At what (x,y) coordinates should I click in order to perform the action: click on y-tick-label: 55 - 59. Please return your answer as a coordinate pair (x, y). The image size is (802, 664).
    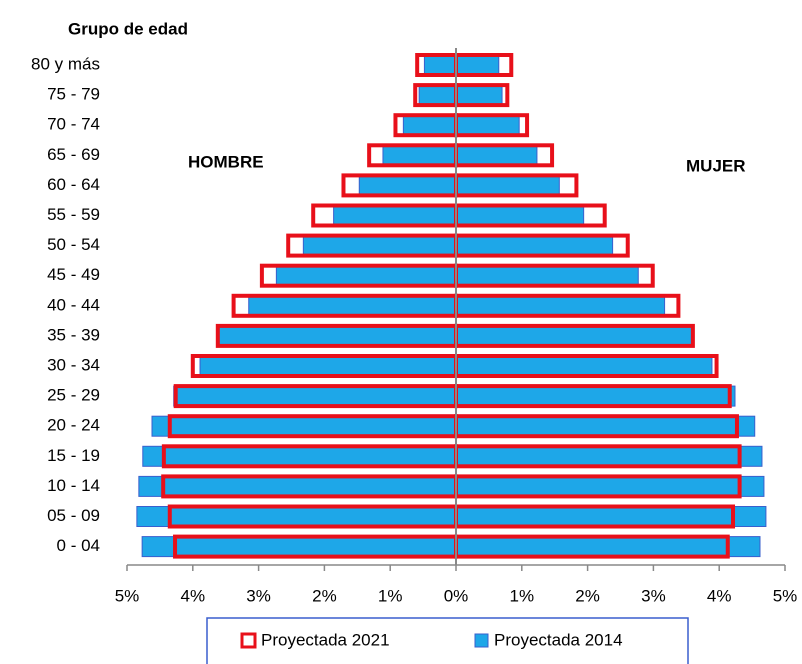
    Looking at the image, I should click on (73, 214).